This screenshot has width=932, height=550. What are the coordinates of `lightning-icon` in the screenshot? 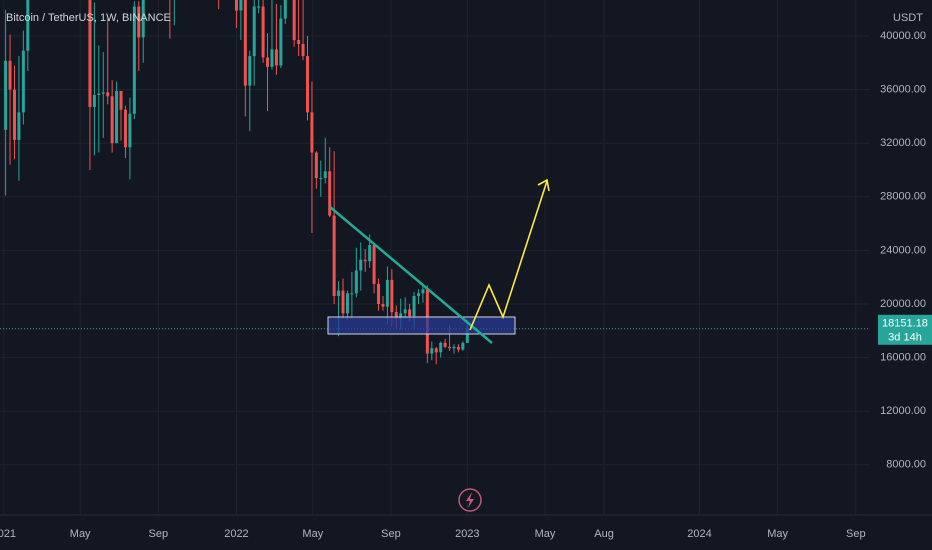 It's located at (470, 500).